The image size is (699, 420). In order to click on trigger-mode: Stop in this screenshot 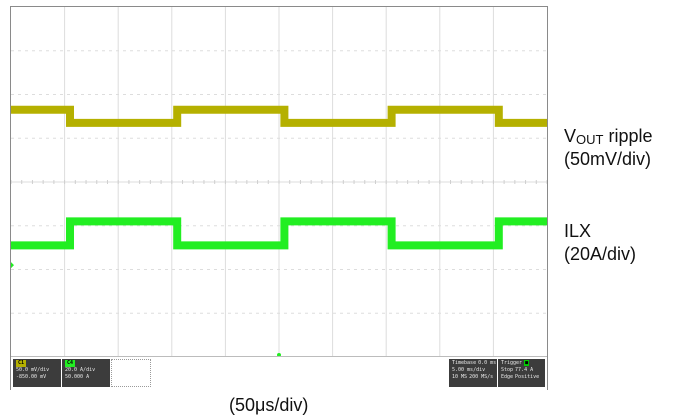, I will do `click(507, 370)`.